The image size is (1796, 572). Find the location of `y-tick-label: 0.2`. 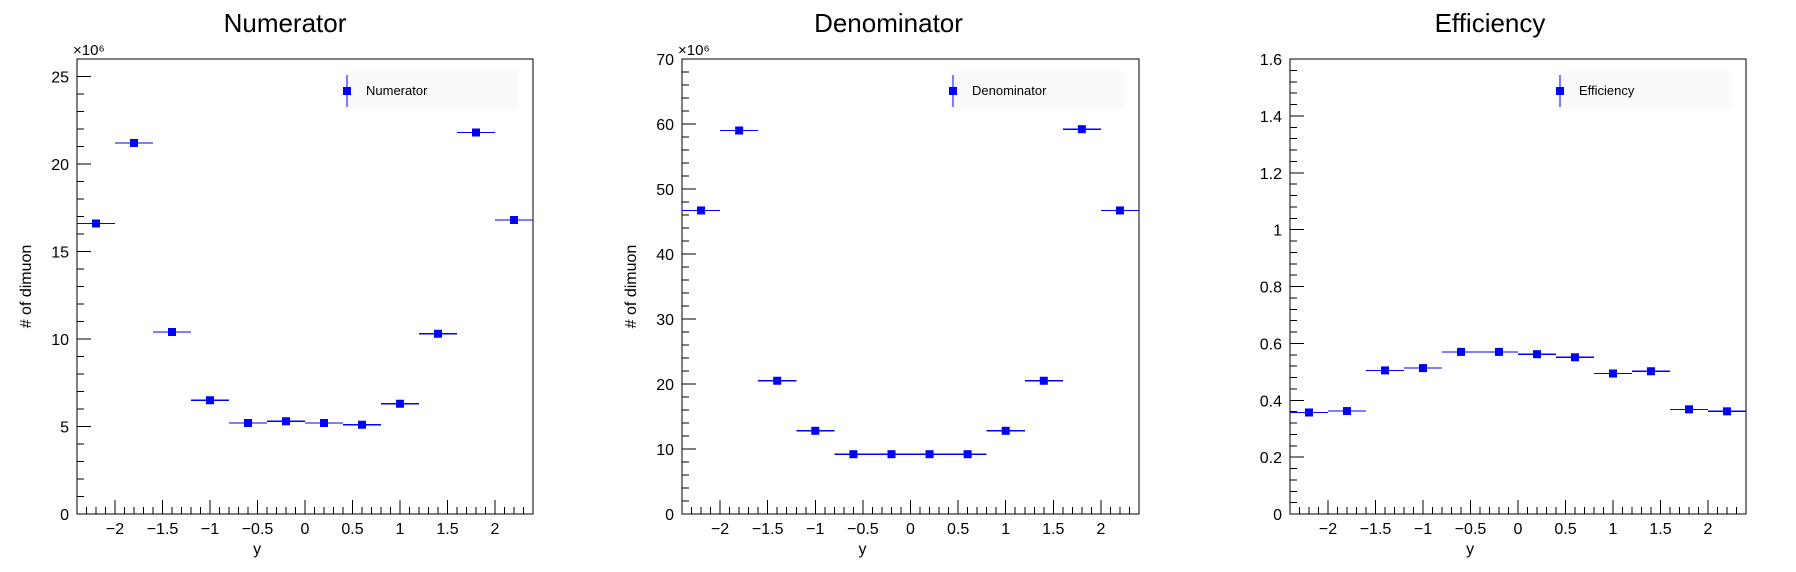

y-tick-label: 0.2 is located at coordinates (1271, 458).